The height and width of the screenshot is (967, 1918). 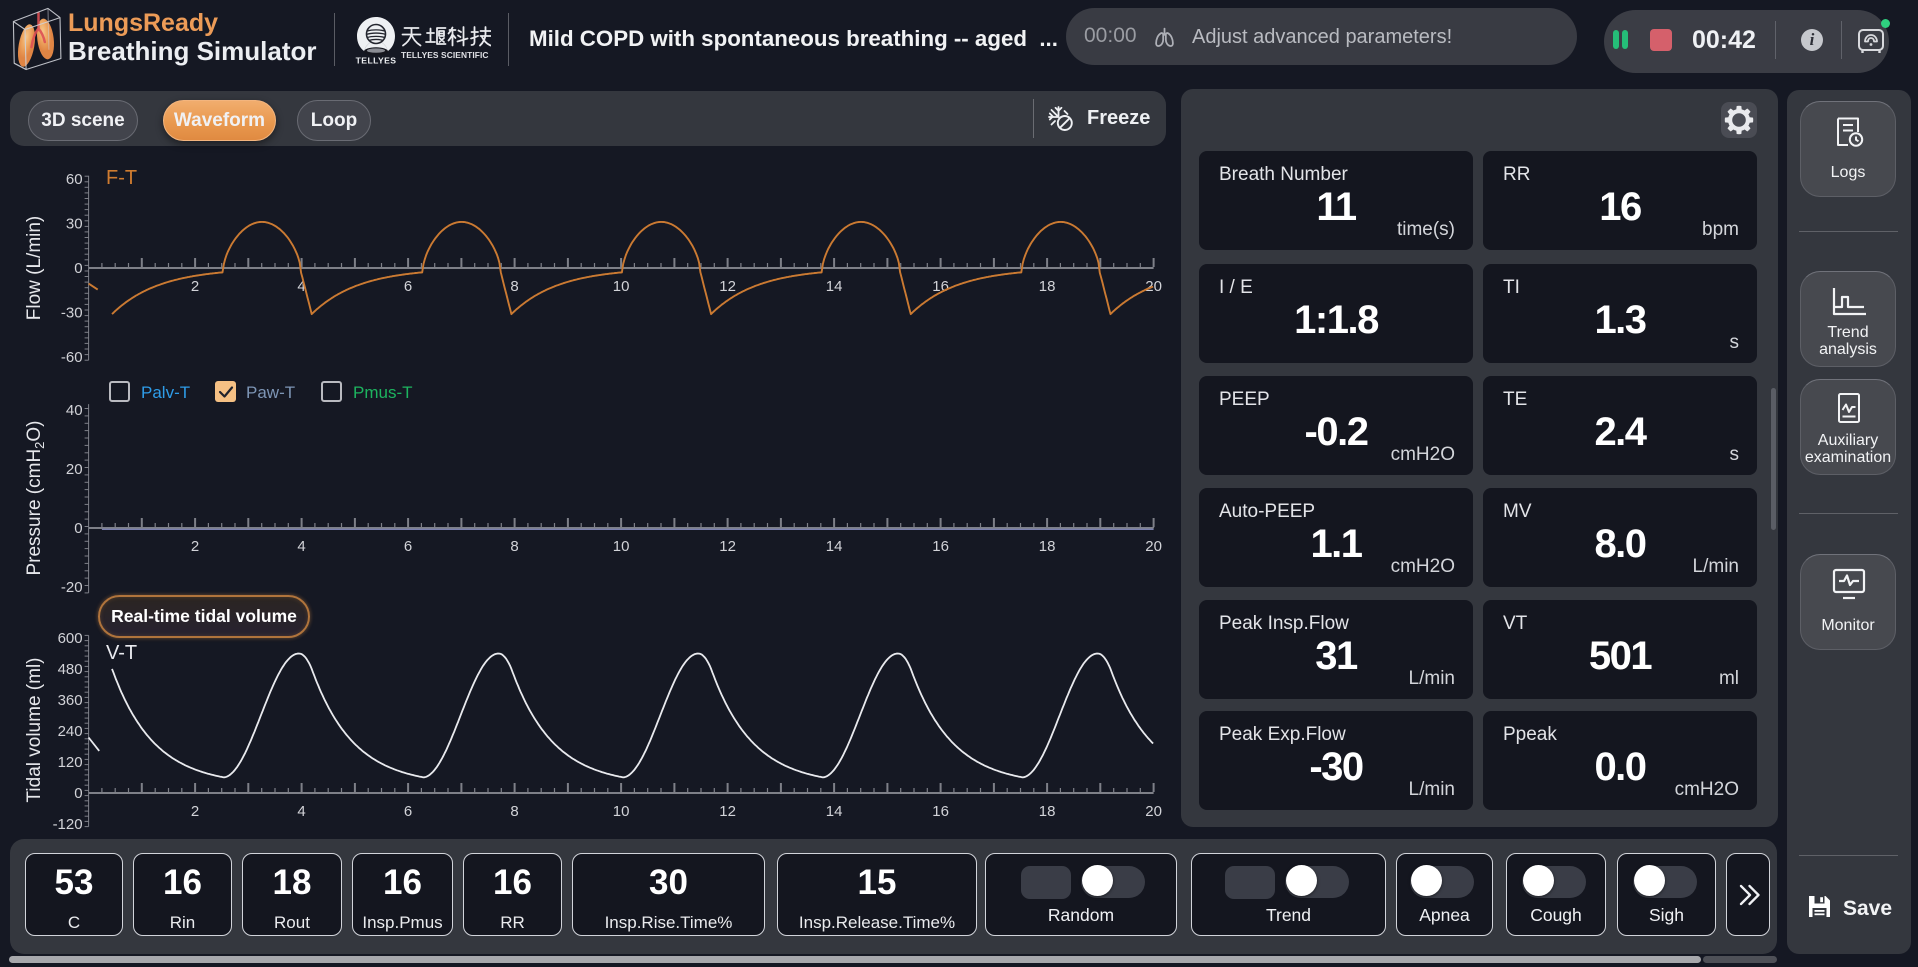 I want to click on svg-text: 240, so click(x=70, y=731).